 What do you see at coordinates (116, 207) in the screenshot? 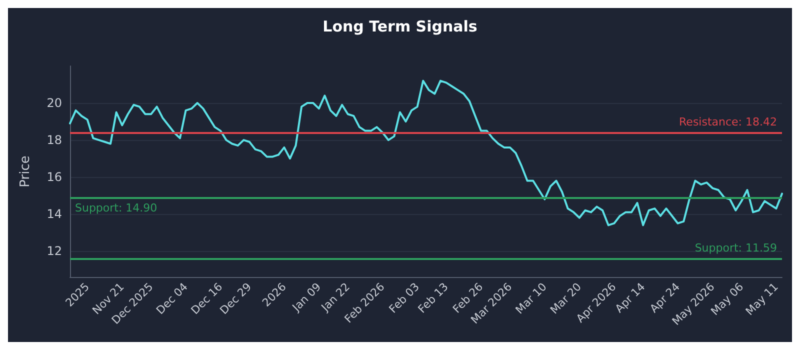
I see `ref-line-label: Support: 14.90` at bounding box center [116, 207].